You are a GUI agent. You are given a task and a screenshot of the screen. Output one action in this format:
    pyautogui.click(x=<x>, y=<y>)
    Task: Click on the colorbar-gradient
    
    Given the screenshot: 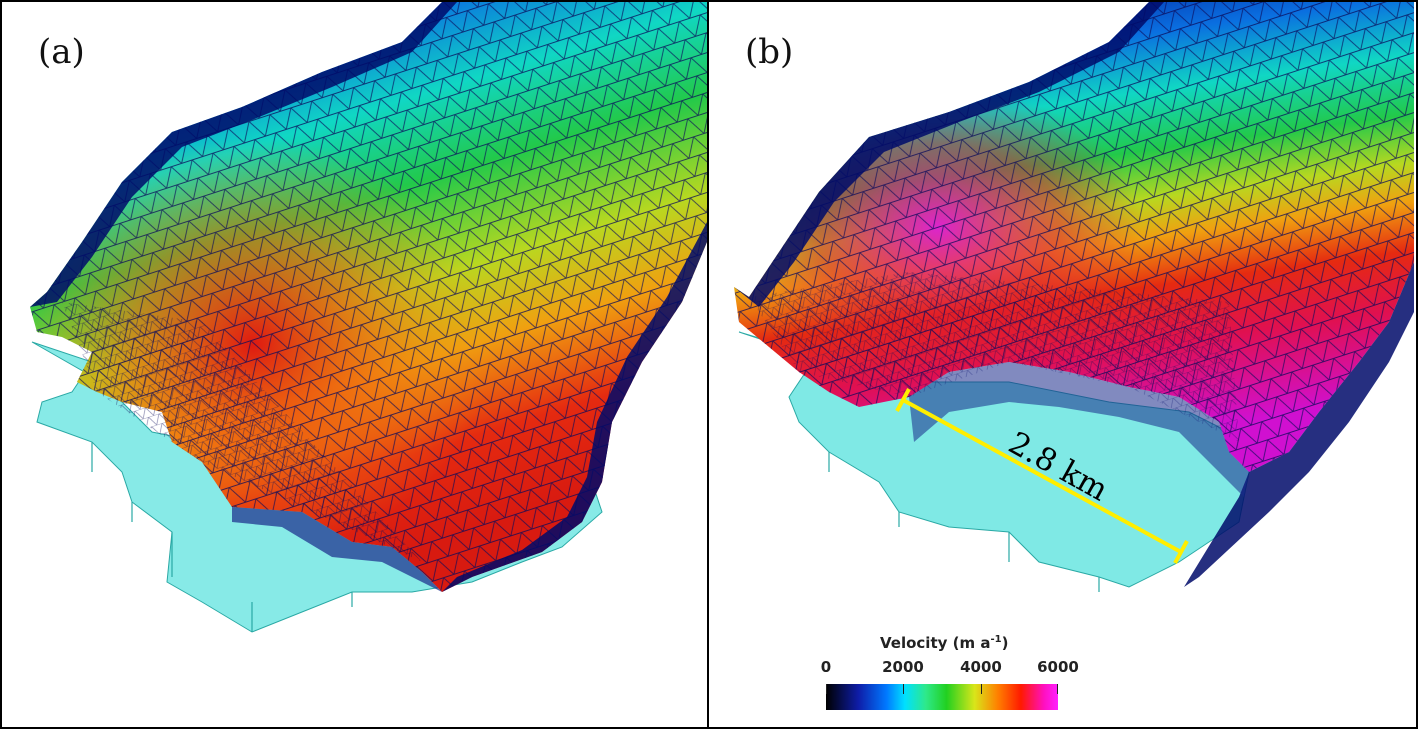 What is the action you would take?
    pyautogui.click(x=942, y=697)
    